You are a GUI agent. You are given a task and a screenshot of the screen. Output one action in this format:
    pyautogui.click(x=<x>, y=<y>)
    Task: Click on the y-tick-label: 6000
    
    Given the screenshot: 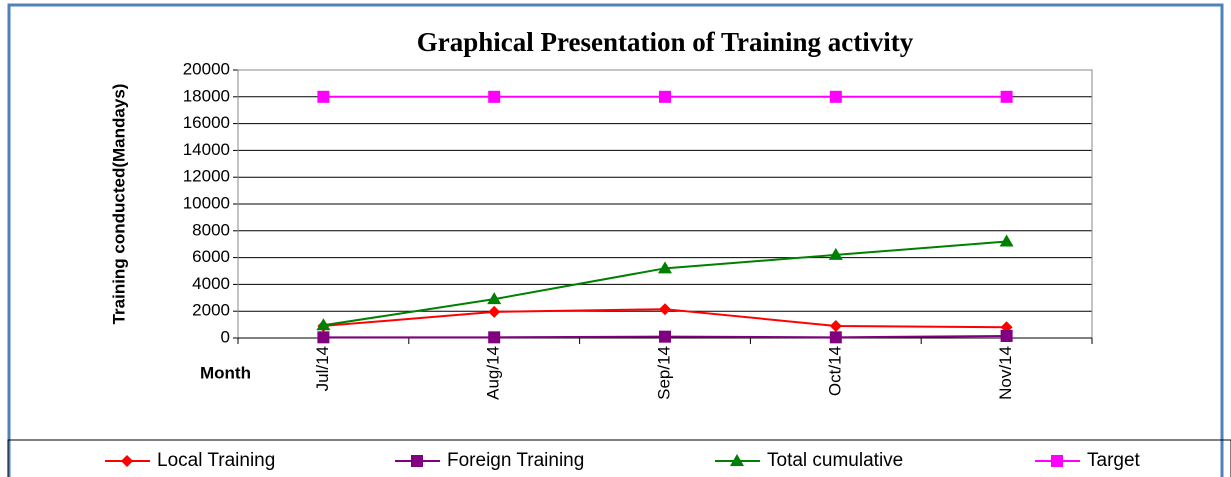 What is the action you would take?
    pyautogui.click(x=211, y=256)
    